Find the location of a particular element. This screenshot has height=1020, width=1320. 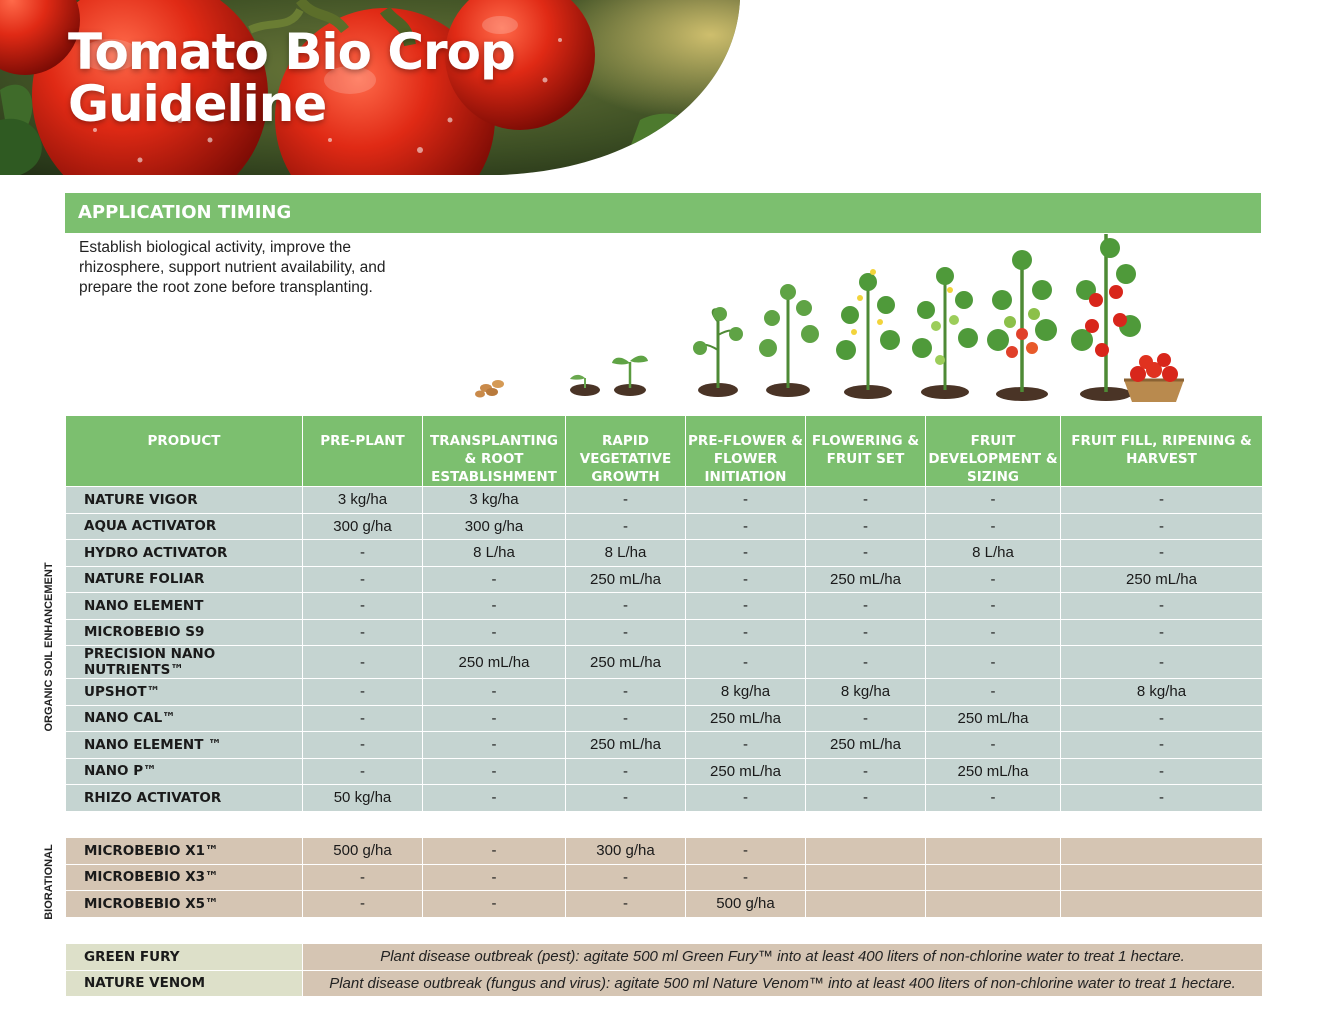

table-row: AQUA ACTIVATOR 300 g/ha 300 g/ha - - - - - is located at coordinates (664, 526).